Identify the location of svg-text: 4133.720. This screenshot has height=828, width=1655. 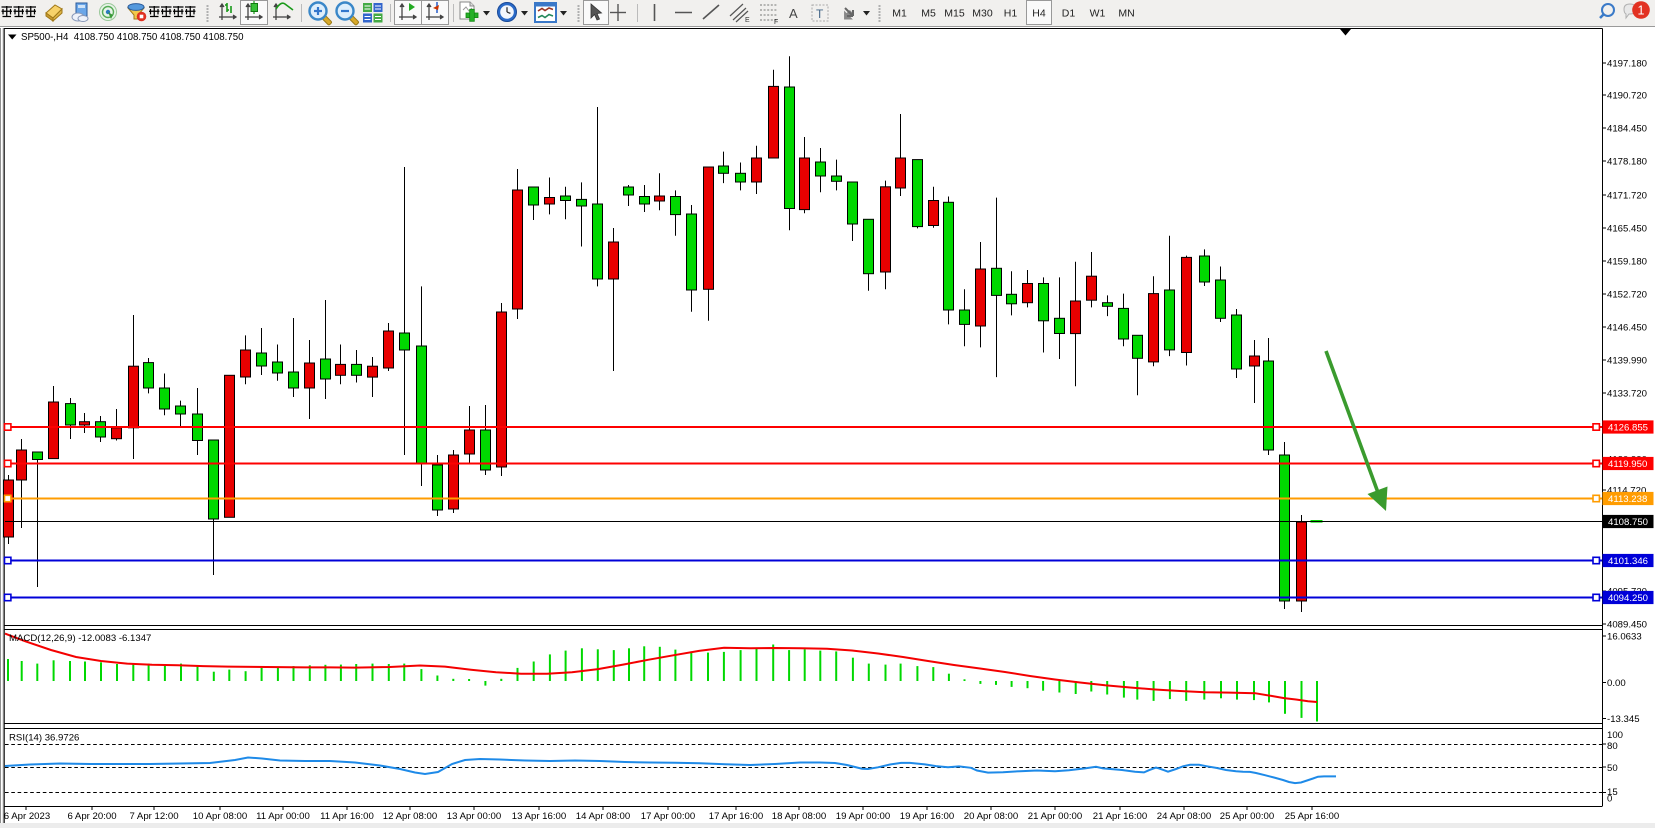
(1627, 394).